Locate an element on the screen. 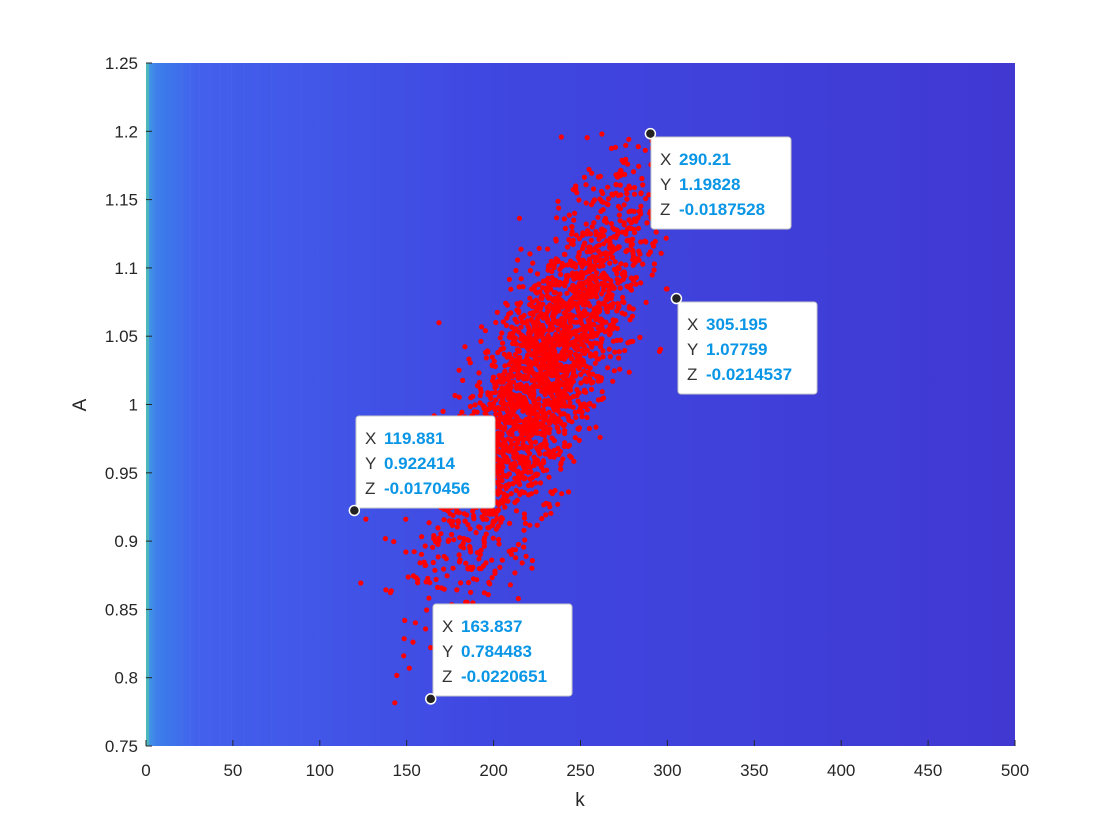 This screenshot has height=840, width=1120. datatip-value: 290.21 is located at coordinates (705, 159).